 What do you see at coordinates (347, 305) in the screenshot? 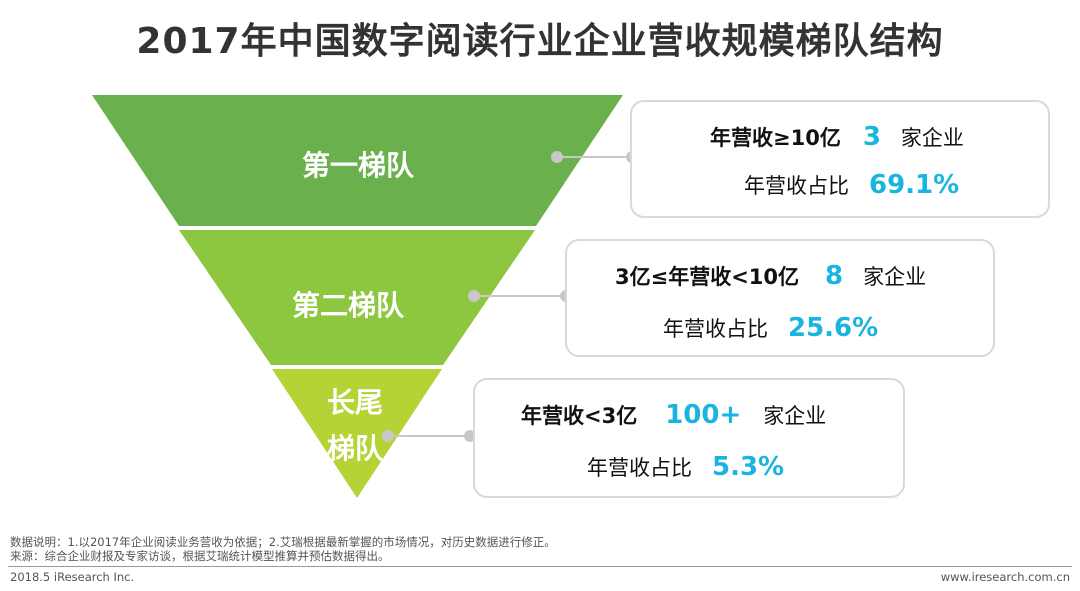
I see `tier-2-label: 第二梯队` at bounding box center [347, 305].